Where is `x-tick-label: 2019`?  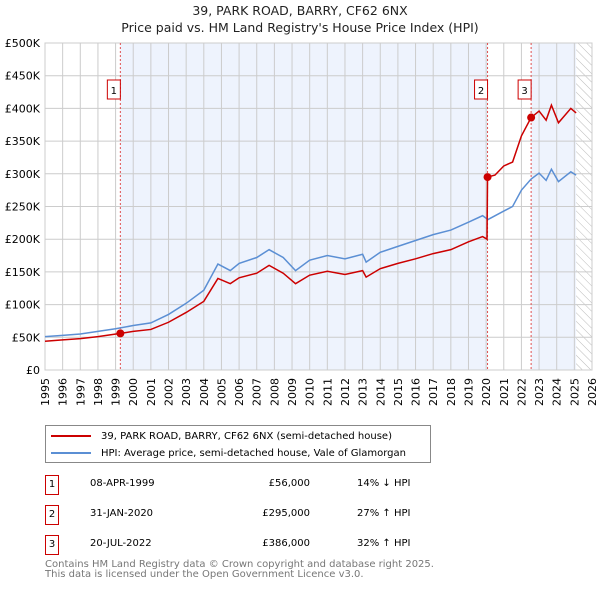 x-tick-label: 2019 is located at coordinates (468, 392).